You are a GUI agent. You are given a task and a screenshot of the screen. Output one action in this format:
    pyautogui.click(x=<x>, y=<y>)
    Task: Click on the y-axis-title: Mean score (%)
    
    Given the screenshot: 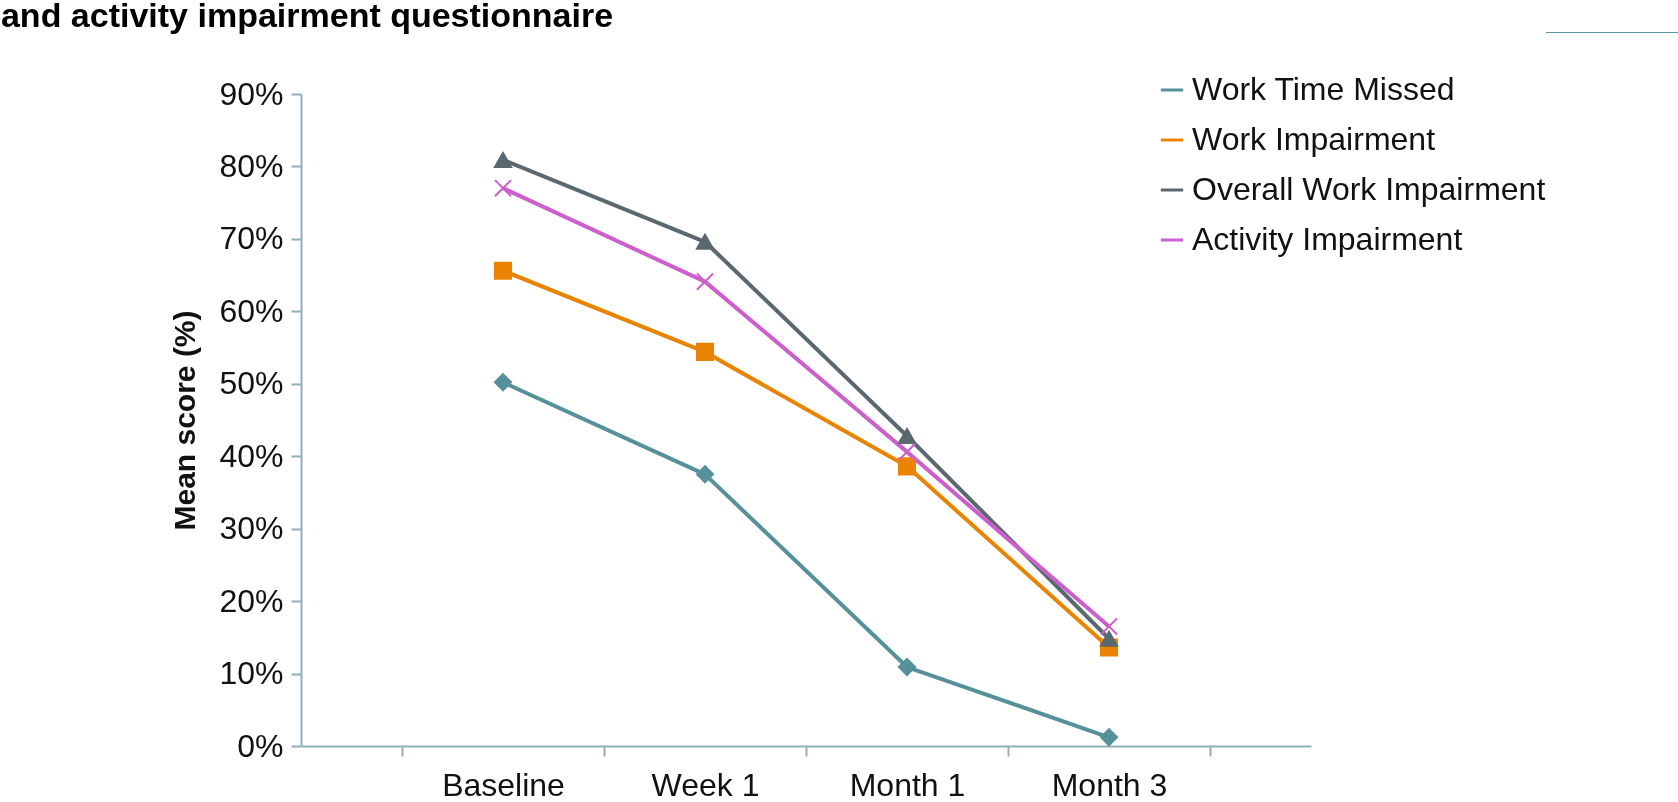 What is the action you would take?
    pyautogui.click(x=185, y=420)
    